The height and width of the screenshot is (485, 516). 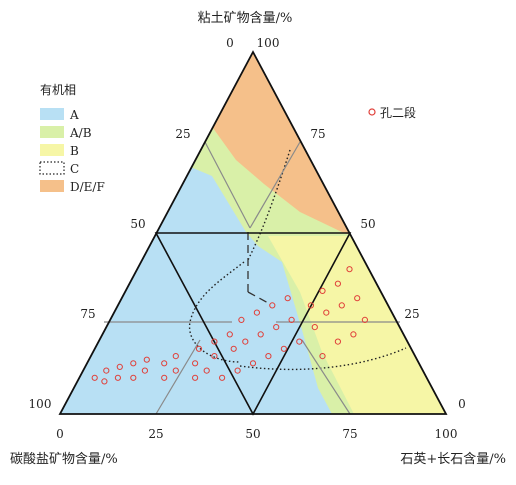 I want to click on tick-right-50: 50, so click(x=367, y=224).